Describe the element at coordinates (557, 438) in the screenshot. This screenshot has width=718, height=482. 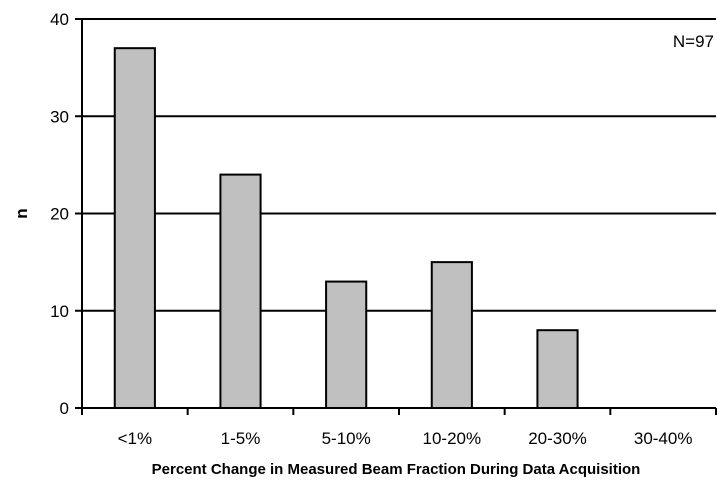
I see `x-tick-label: 20-30%` at that location.